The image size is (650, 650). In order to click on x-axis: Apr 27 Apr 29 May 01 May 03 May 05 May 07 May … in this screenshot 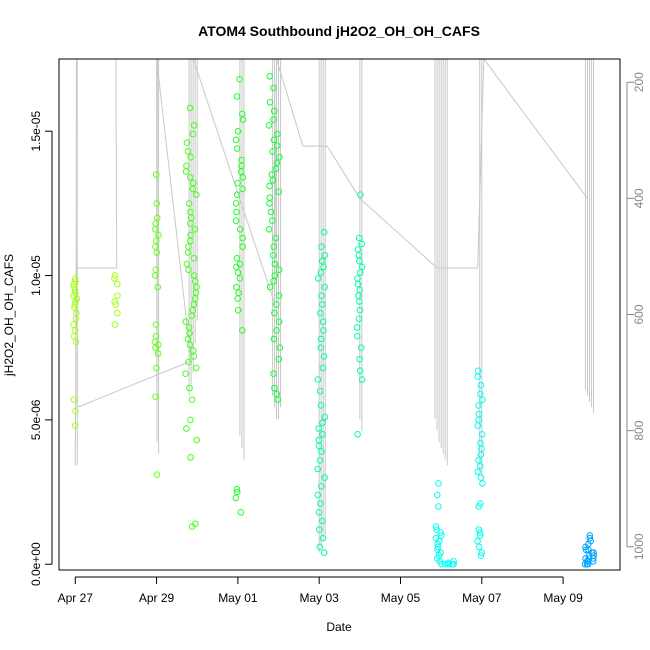, I will do `click(320, 590)`.